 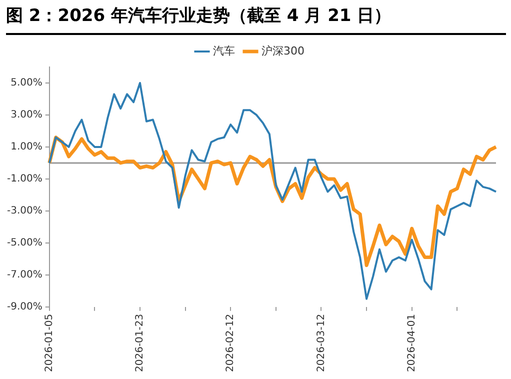 What do you see at coordinates (24, 274) in the screenshot?
I see `y-tick-label: -7.00%` at bounding box center [24, 274].